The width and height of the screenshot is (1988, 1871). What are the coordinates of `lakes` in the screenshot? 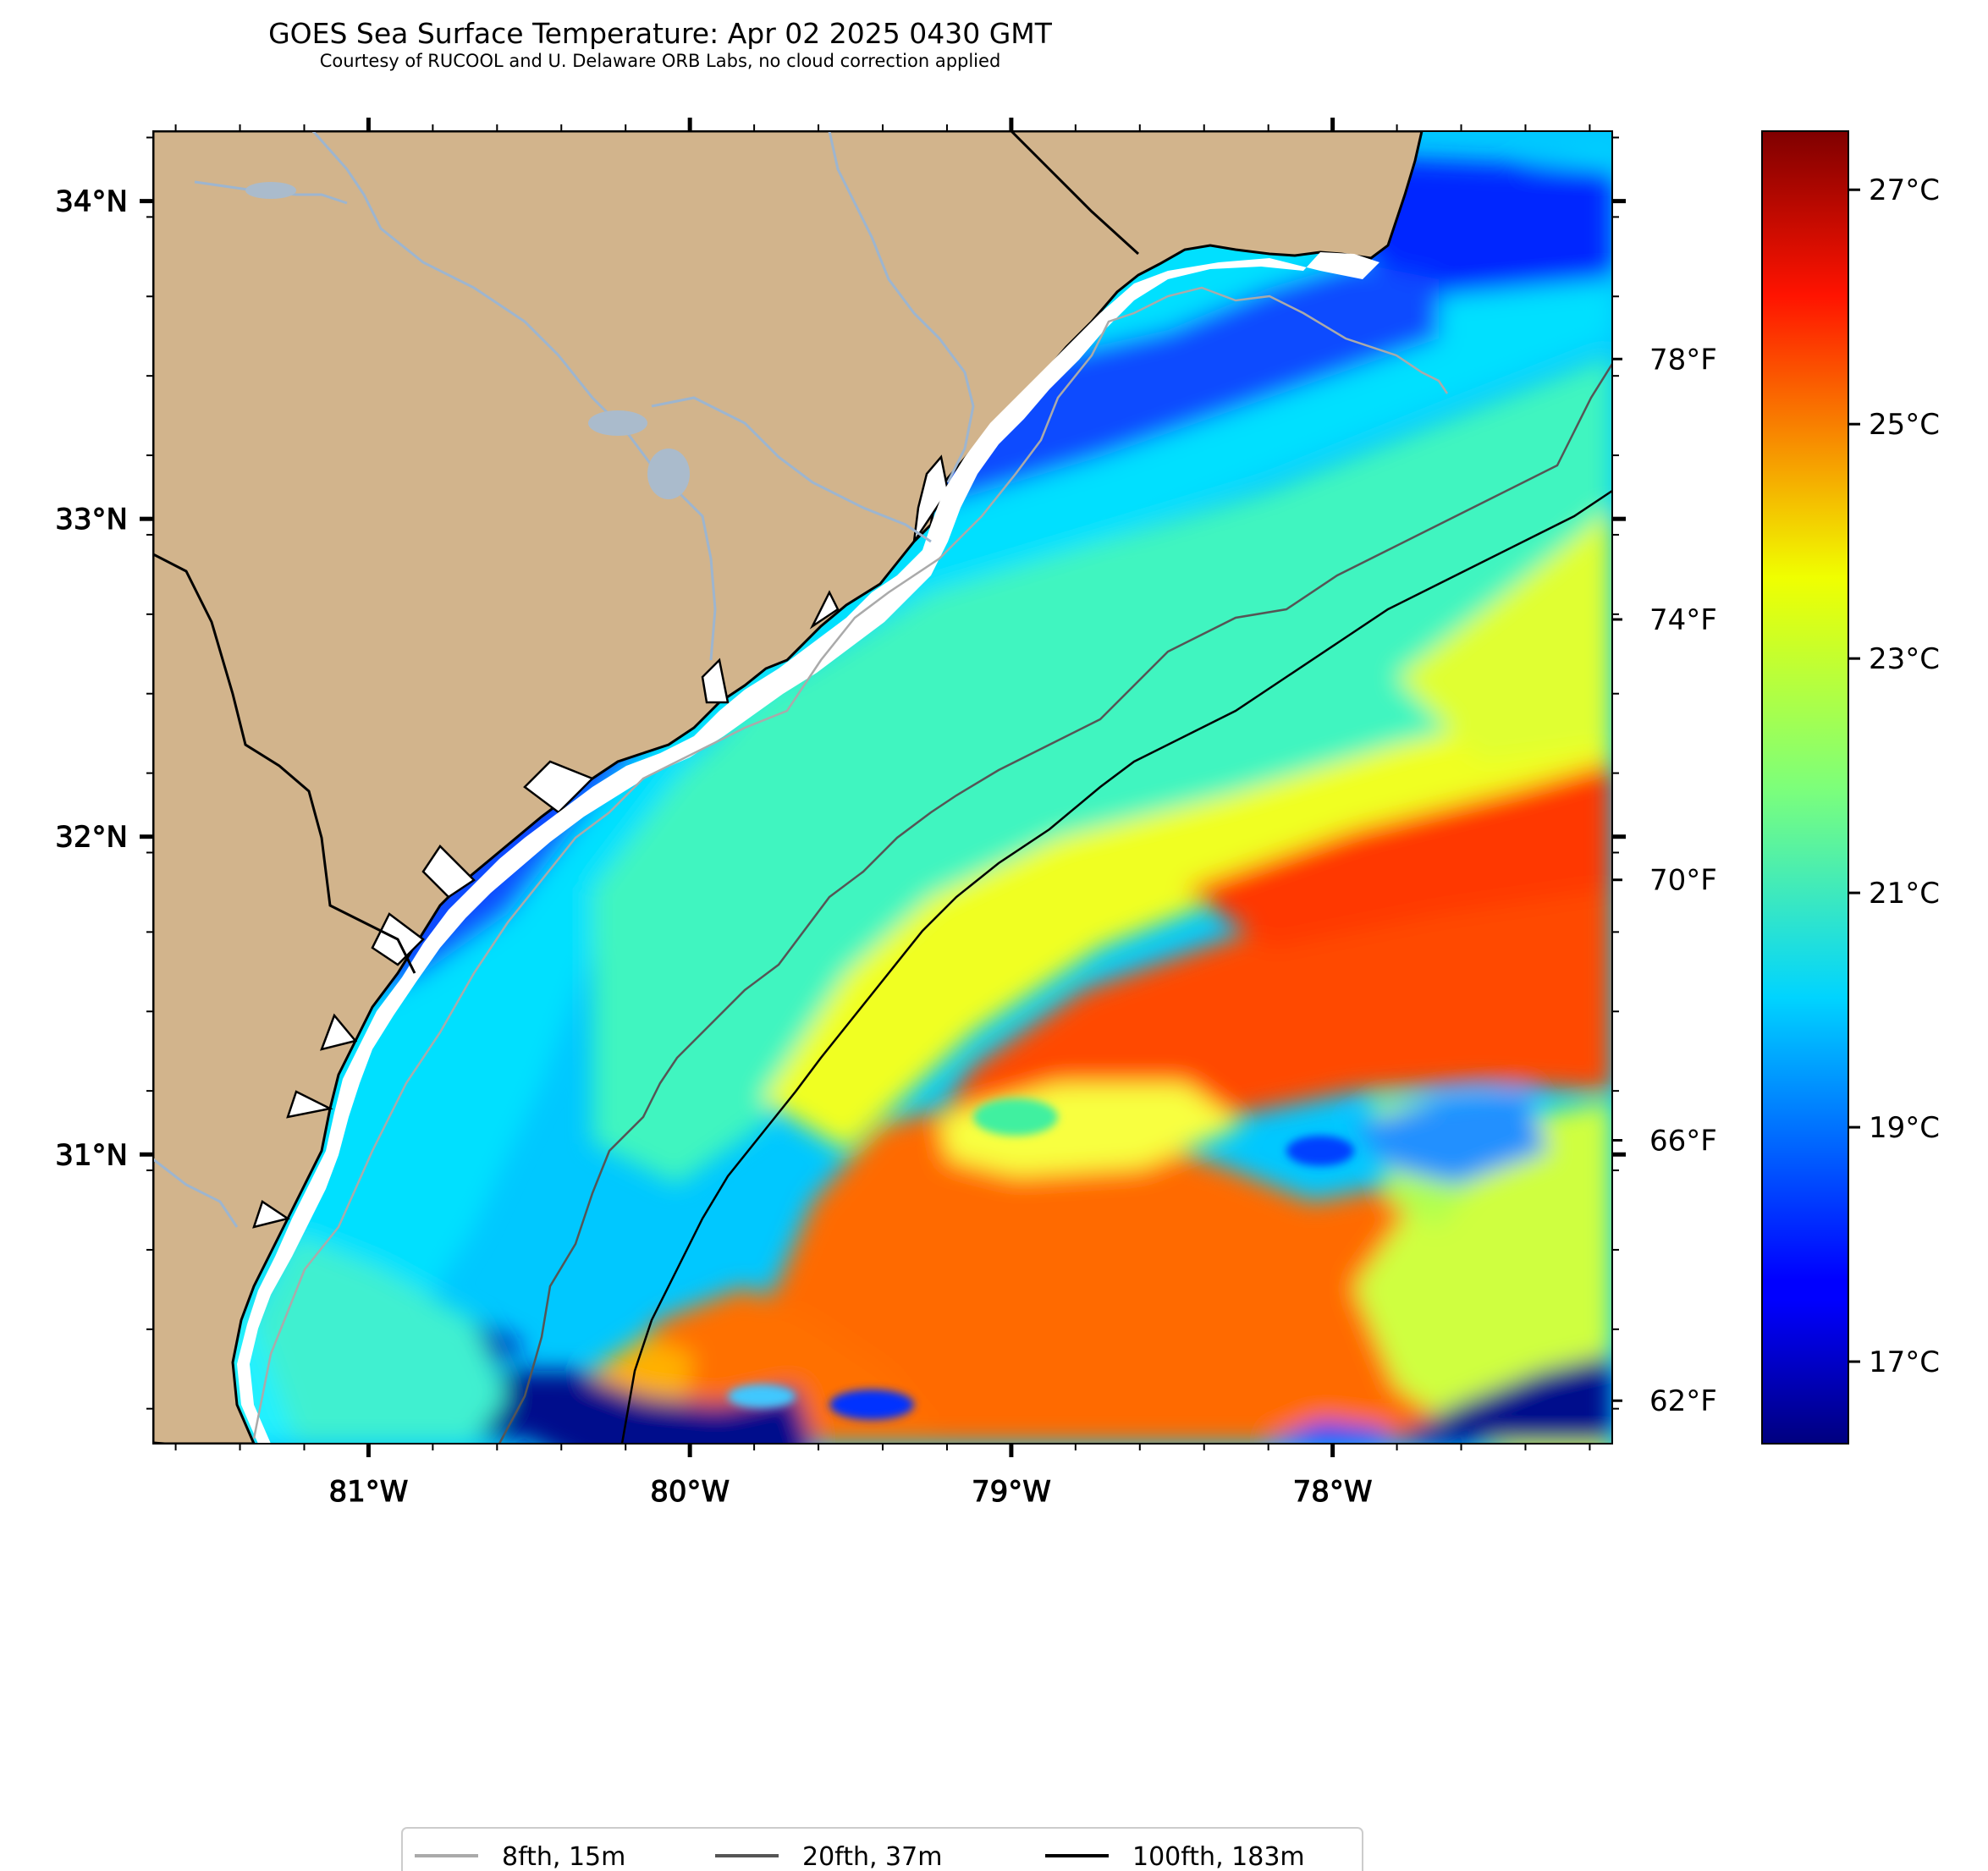 It's located at (467, 341).